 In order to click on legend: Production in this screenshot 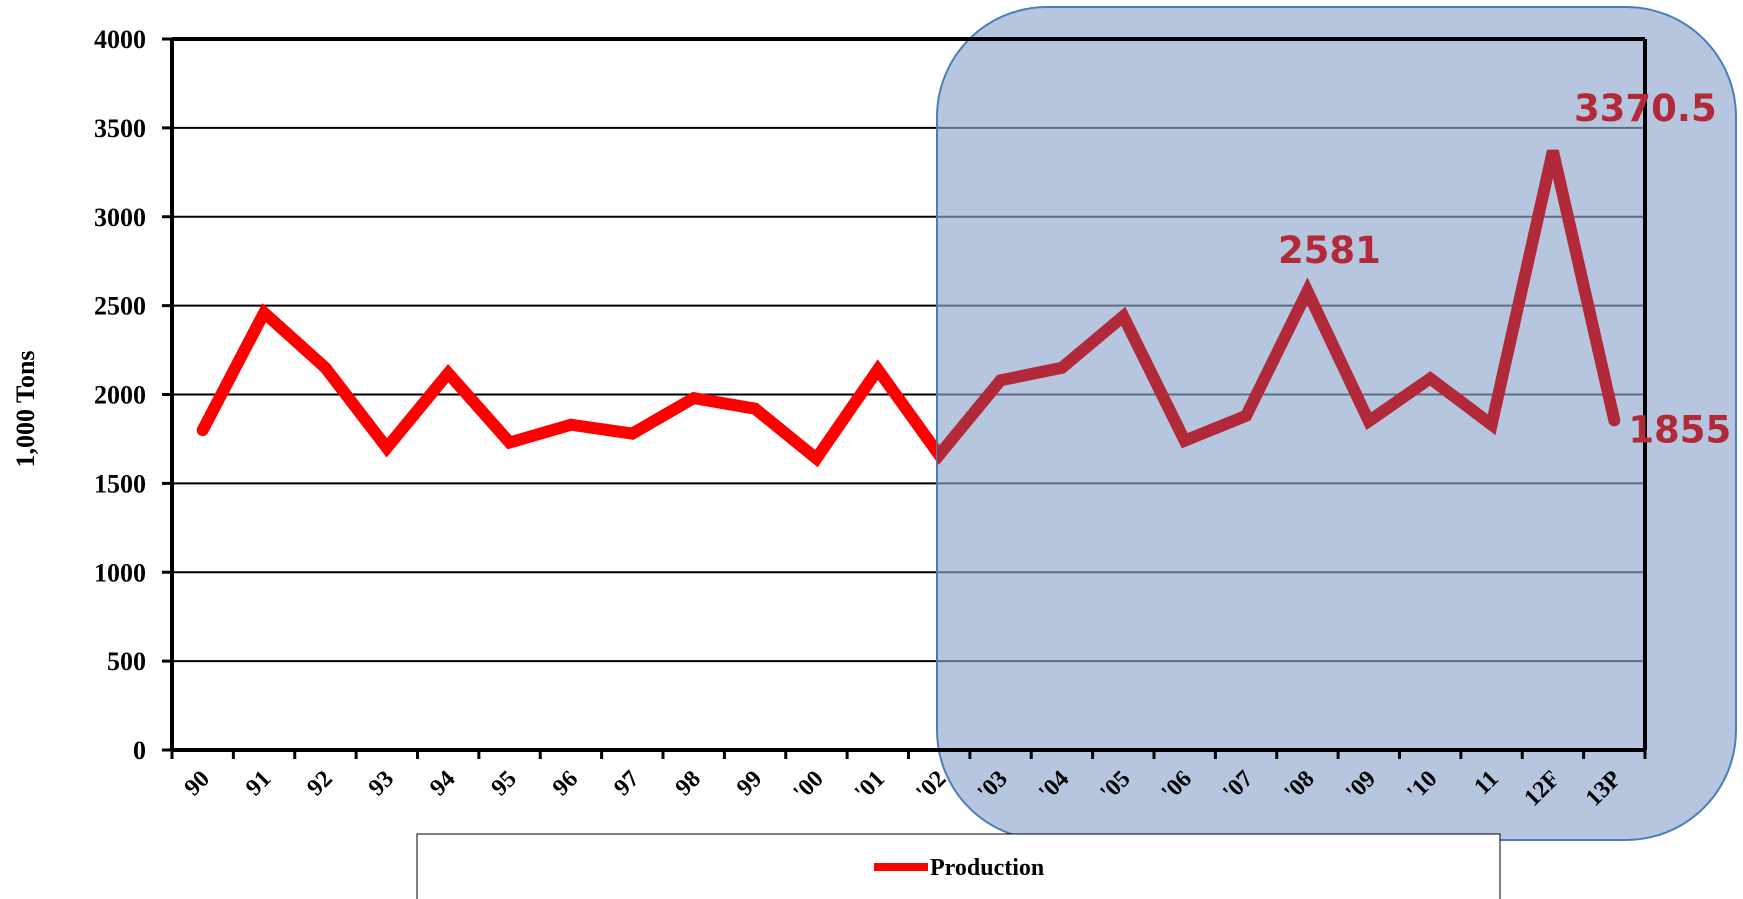, I will do `click(958, 866)`.